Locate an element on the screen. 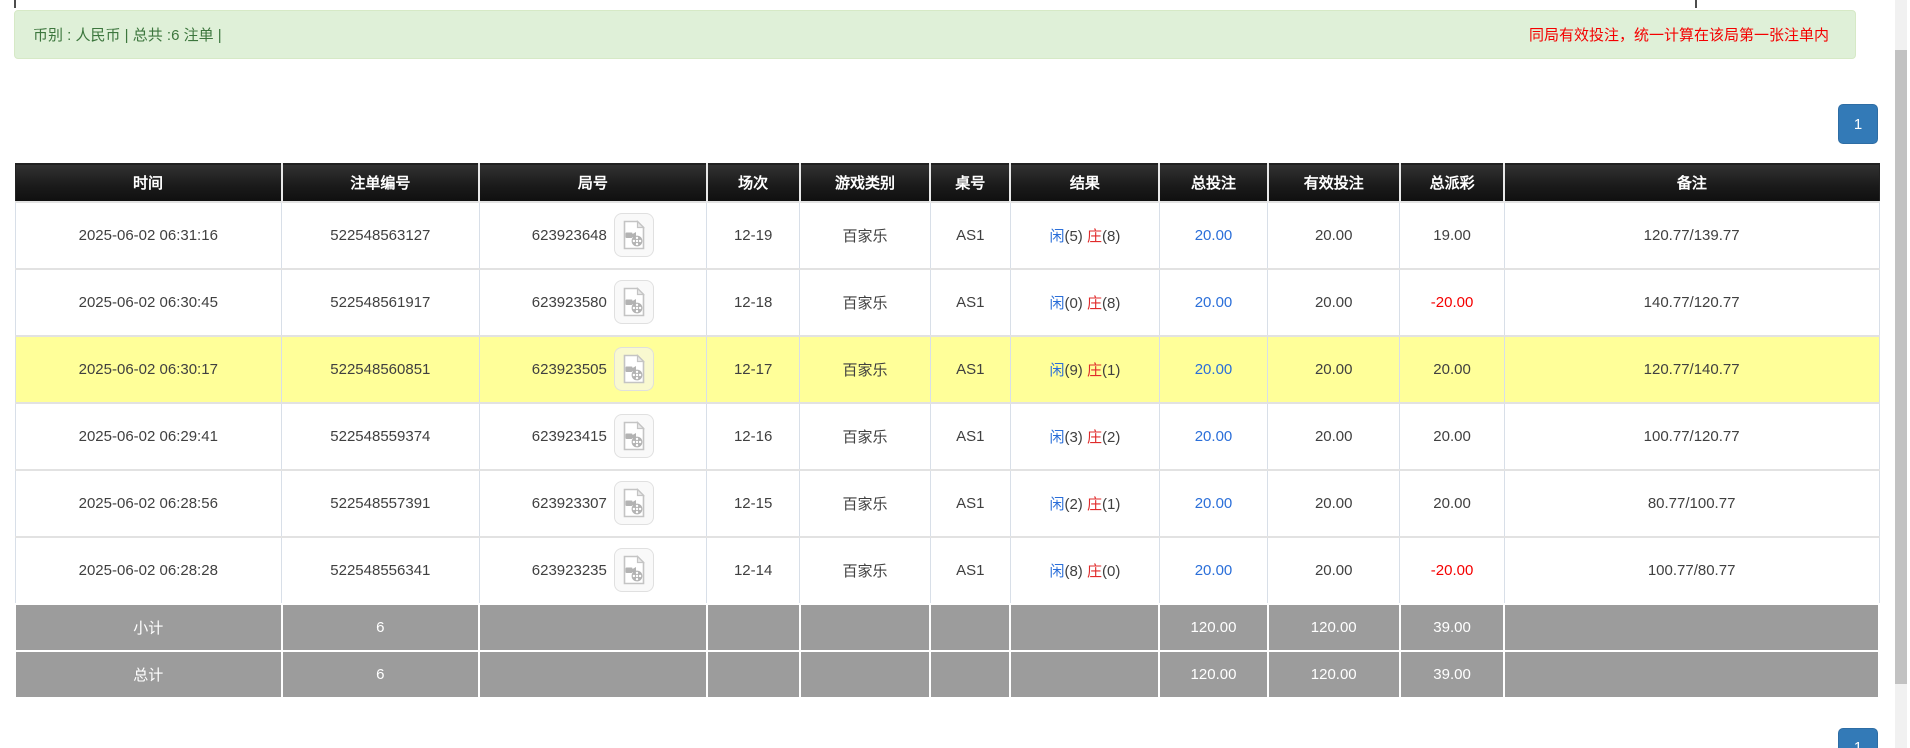 This screenshot has height=748, width=1910. remark-cell: 140.77/120.77 is located at coordinates (1691, 301).